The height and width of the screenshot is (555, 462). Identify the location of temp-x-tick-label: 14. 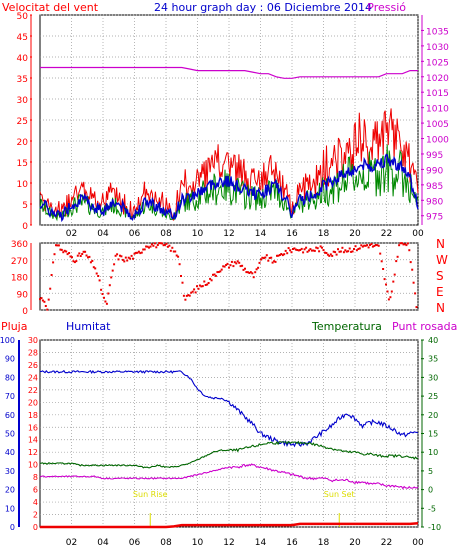
(261, 543).